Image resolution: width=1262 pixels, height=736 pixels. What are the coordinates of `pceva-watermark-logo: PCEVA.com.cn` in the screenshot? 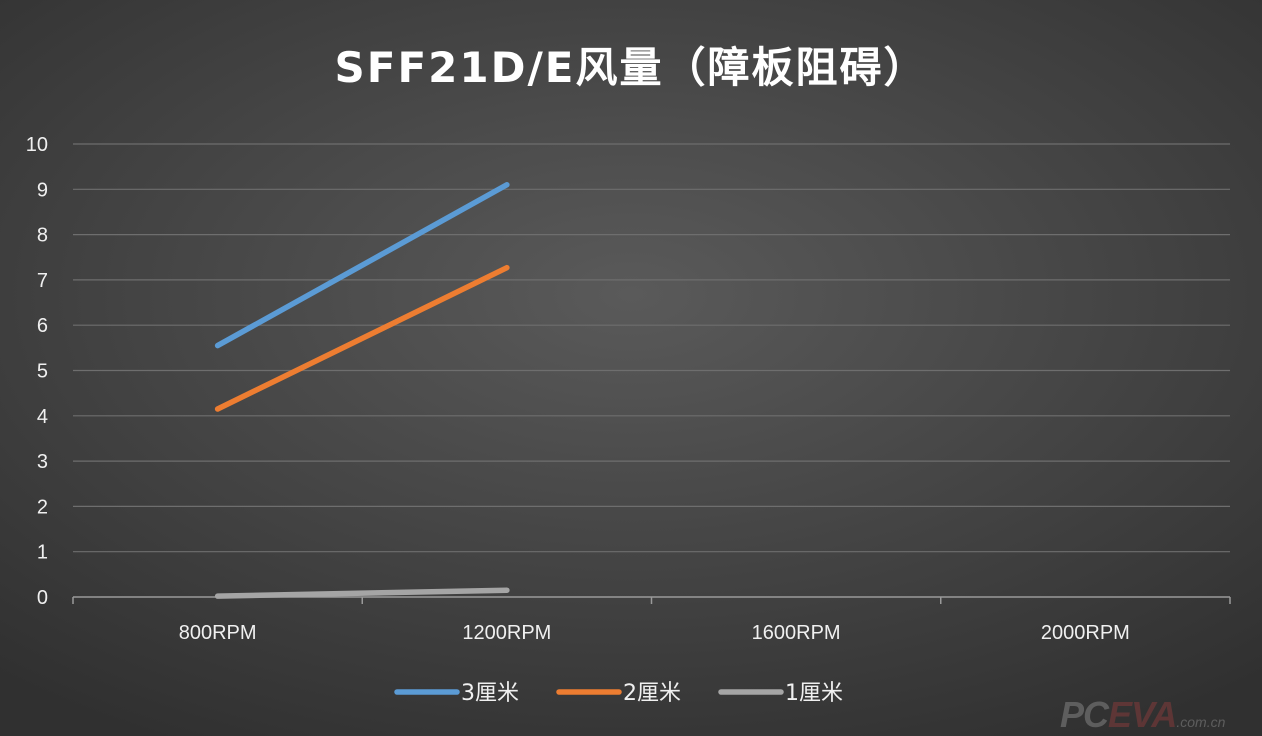 It's located at (1142, 715).